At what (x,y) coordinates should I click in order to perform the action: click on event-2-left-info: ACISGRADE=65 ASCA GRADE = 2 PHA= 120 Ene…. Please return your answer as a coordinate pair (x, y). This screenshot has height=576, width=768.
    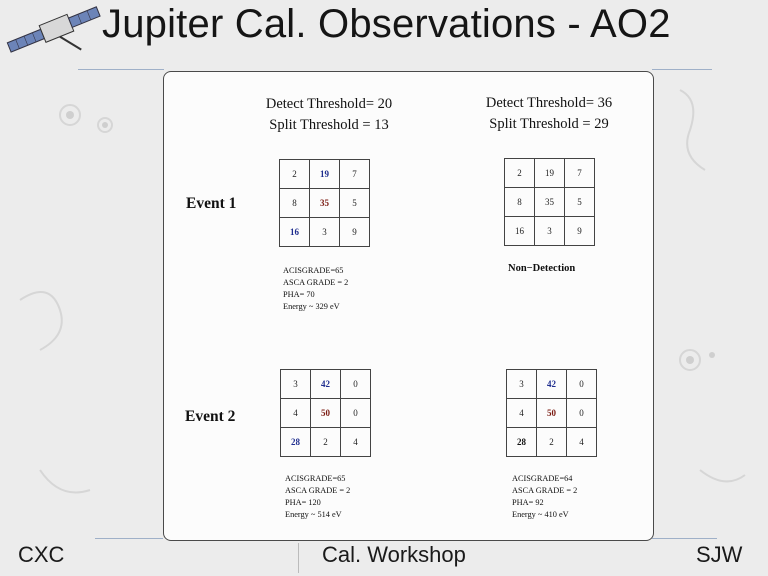
    Looking at the image, I should click on (317, 497).